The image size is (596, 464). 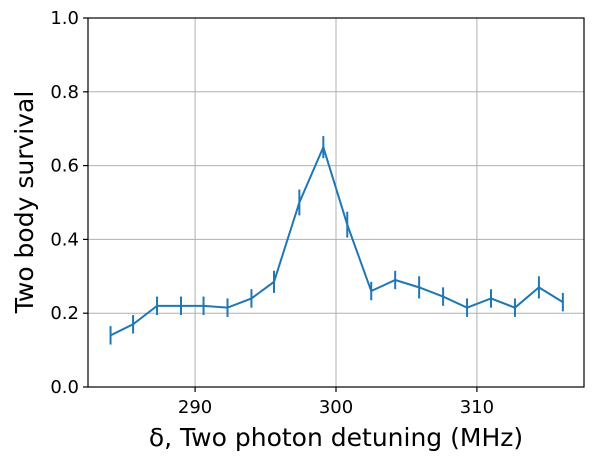 What do you see at coordinates (24, 203) in the screenshot?
I see `y-axis-label: Two body survival` at bounding box center [24, 203].